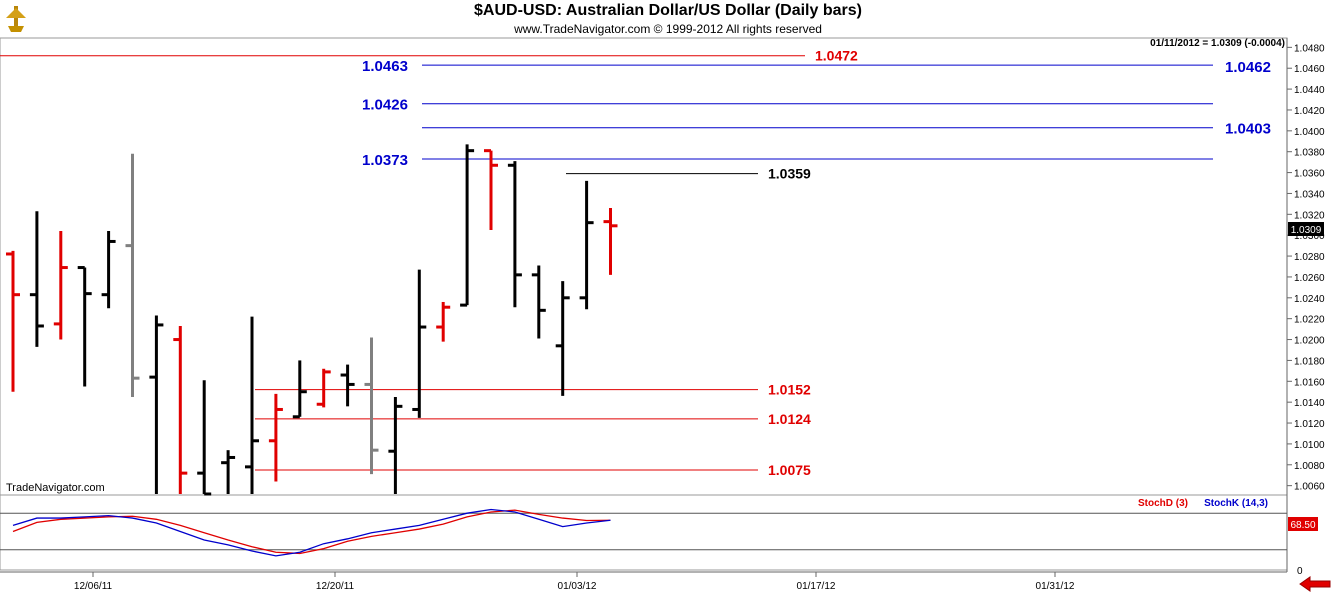 The width and height of the screenshot is (1336, 597). Describe the element at coordinates (1248, 129) in the screenshot. I see `level-label: 1.0403` at that location.